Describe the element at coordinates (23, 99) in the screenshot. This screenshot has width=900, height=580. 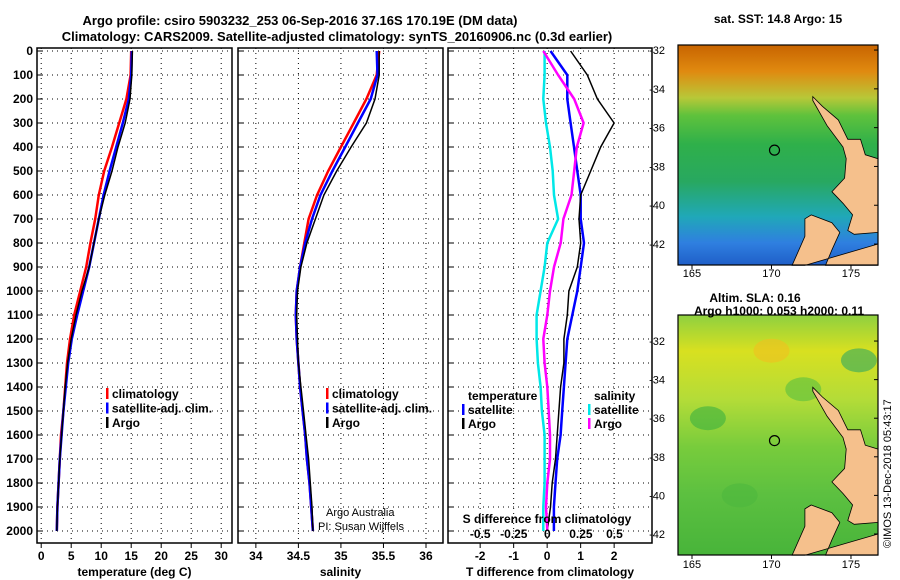
I see `y-tick-label: 200` at that location.